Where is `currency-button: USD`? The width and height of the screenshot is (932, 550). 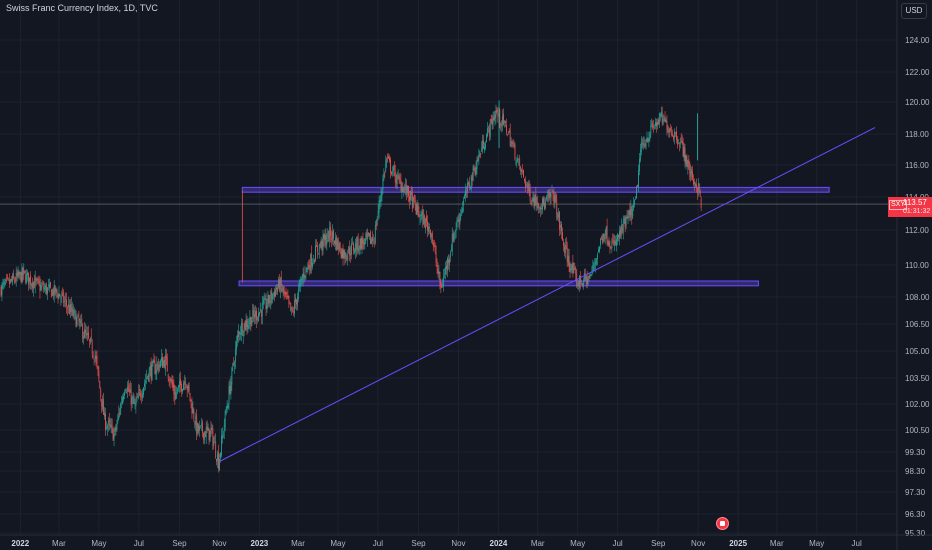
currency-button: USD is located at coordinates (914, 11).